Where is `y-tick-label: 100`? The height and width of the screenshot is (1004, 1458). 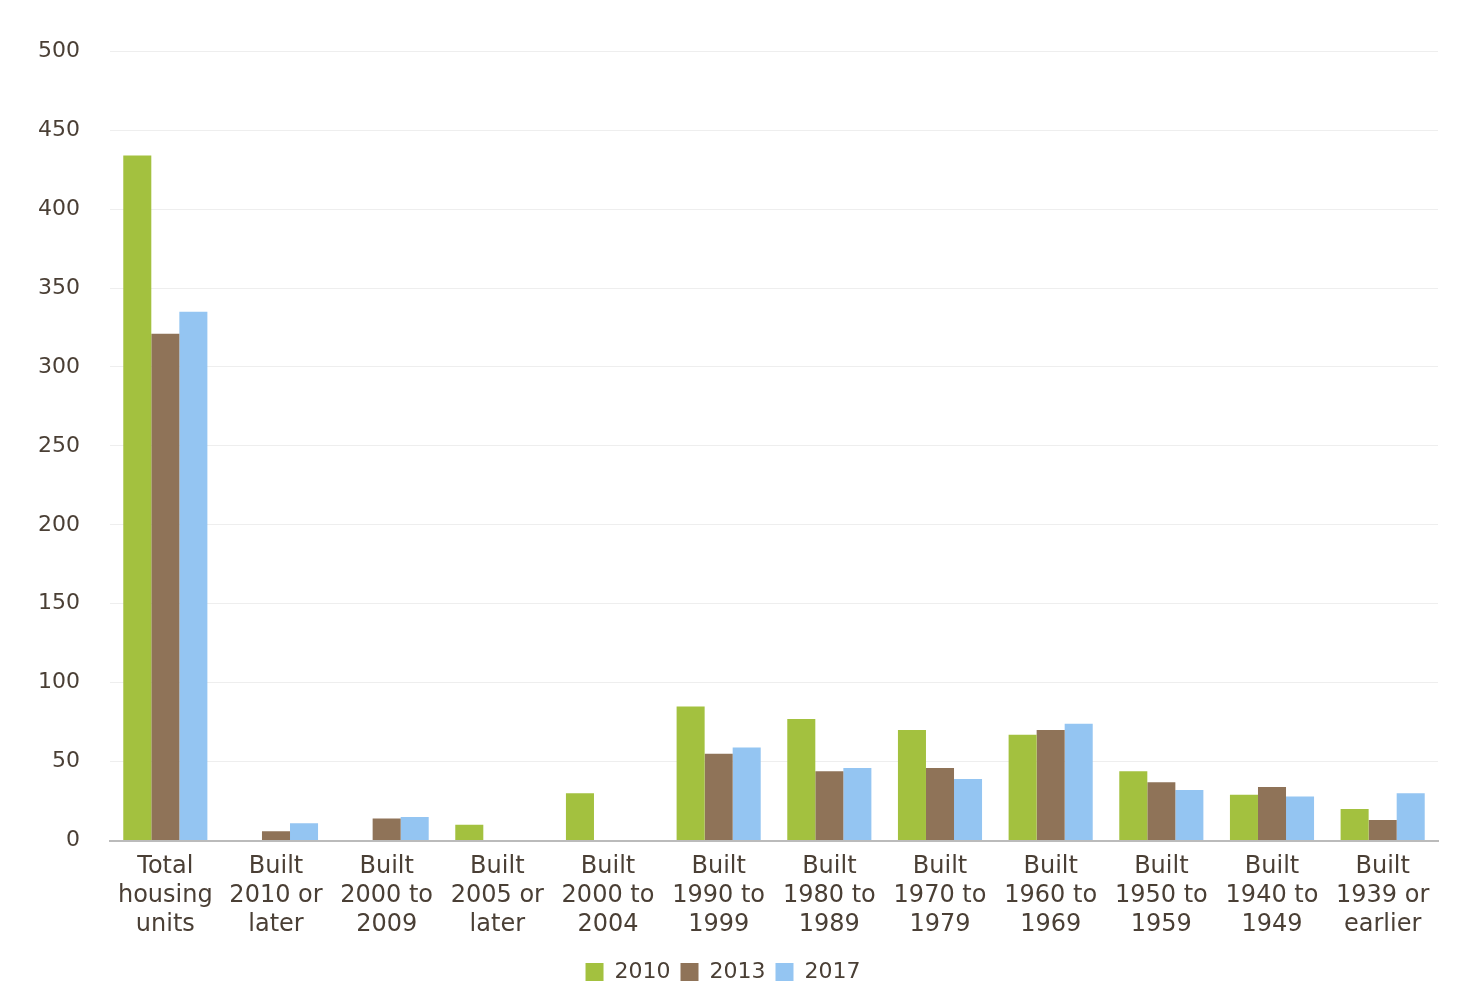
y-tick-label: 100 is located at coordinates (58, 681).